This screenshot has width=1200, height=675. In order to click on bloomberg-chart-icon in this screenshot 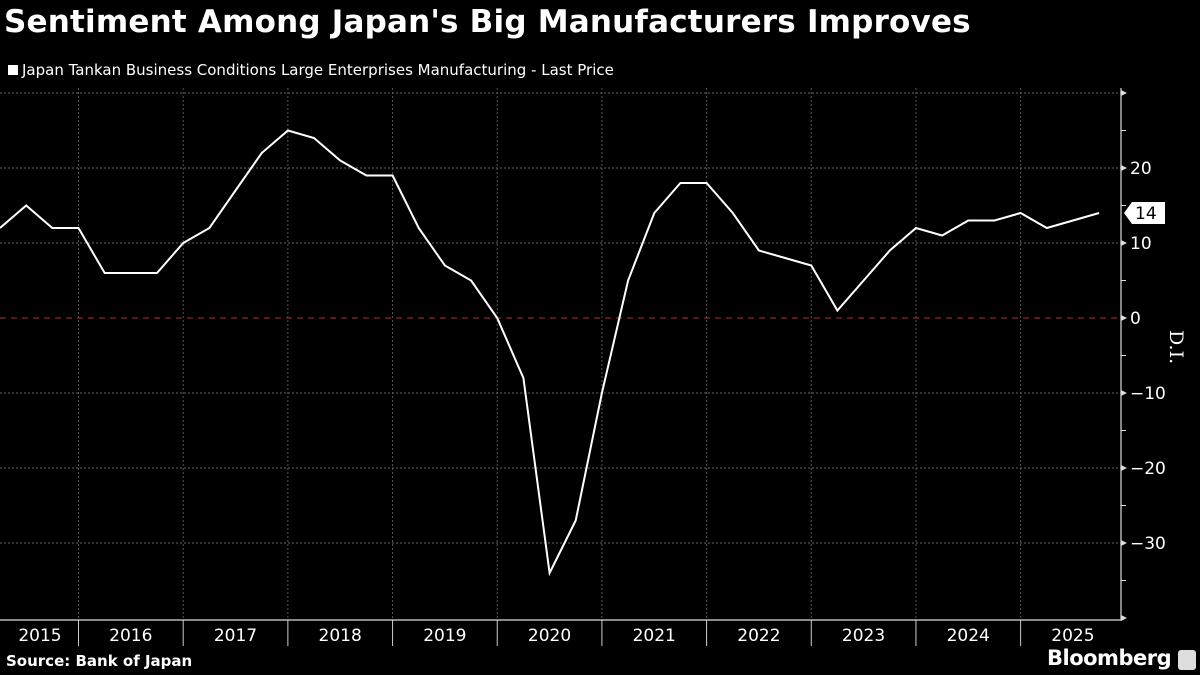, I will do `click(1187, 660)`.